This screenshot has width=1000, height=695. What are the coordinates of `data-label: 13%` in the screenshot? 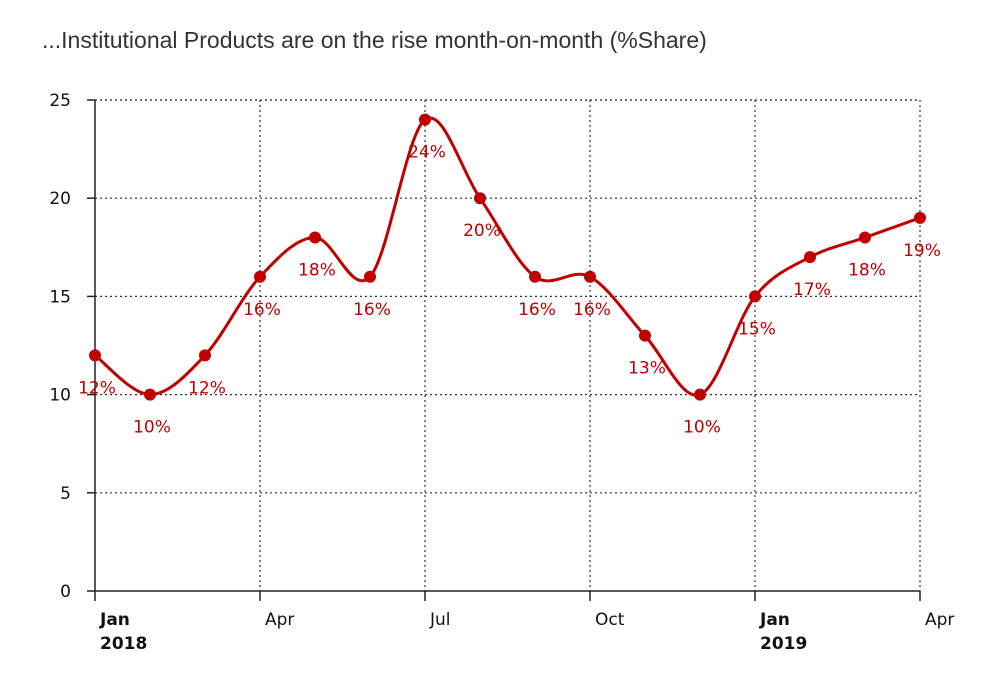 It's located at (647, 369).